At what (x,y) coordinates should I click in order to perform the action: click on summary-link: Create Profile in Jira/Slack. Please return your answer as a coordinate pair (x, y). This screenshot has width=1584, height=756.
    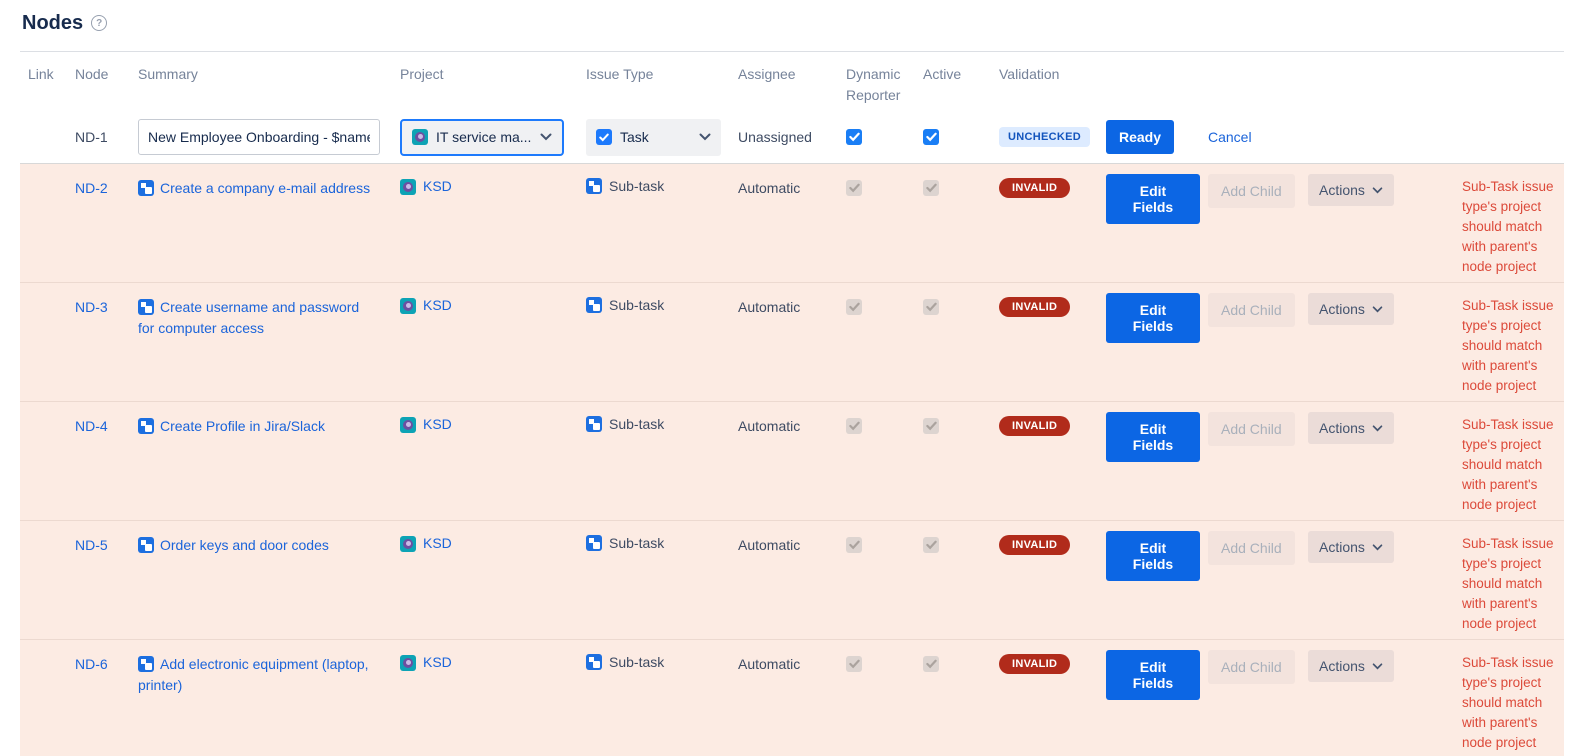
    Looking at the image, I should click on (242, 426).